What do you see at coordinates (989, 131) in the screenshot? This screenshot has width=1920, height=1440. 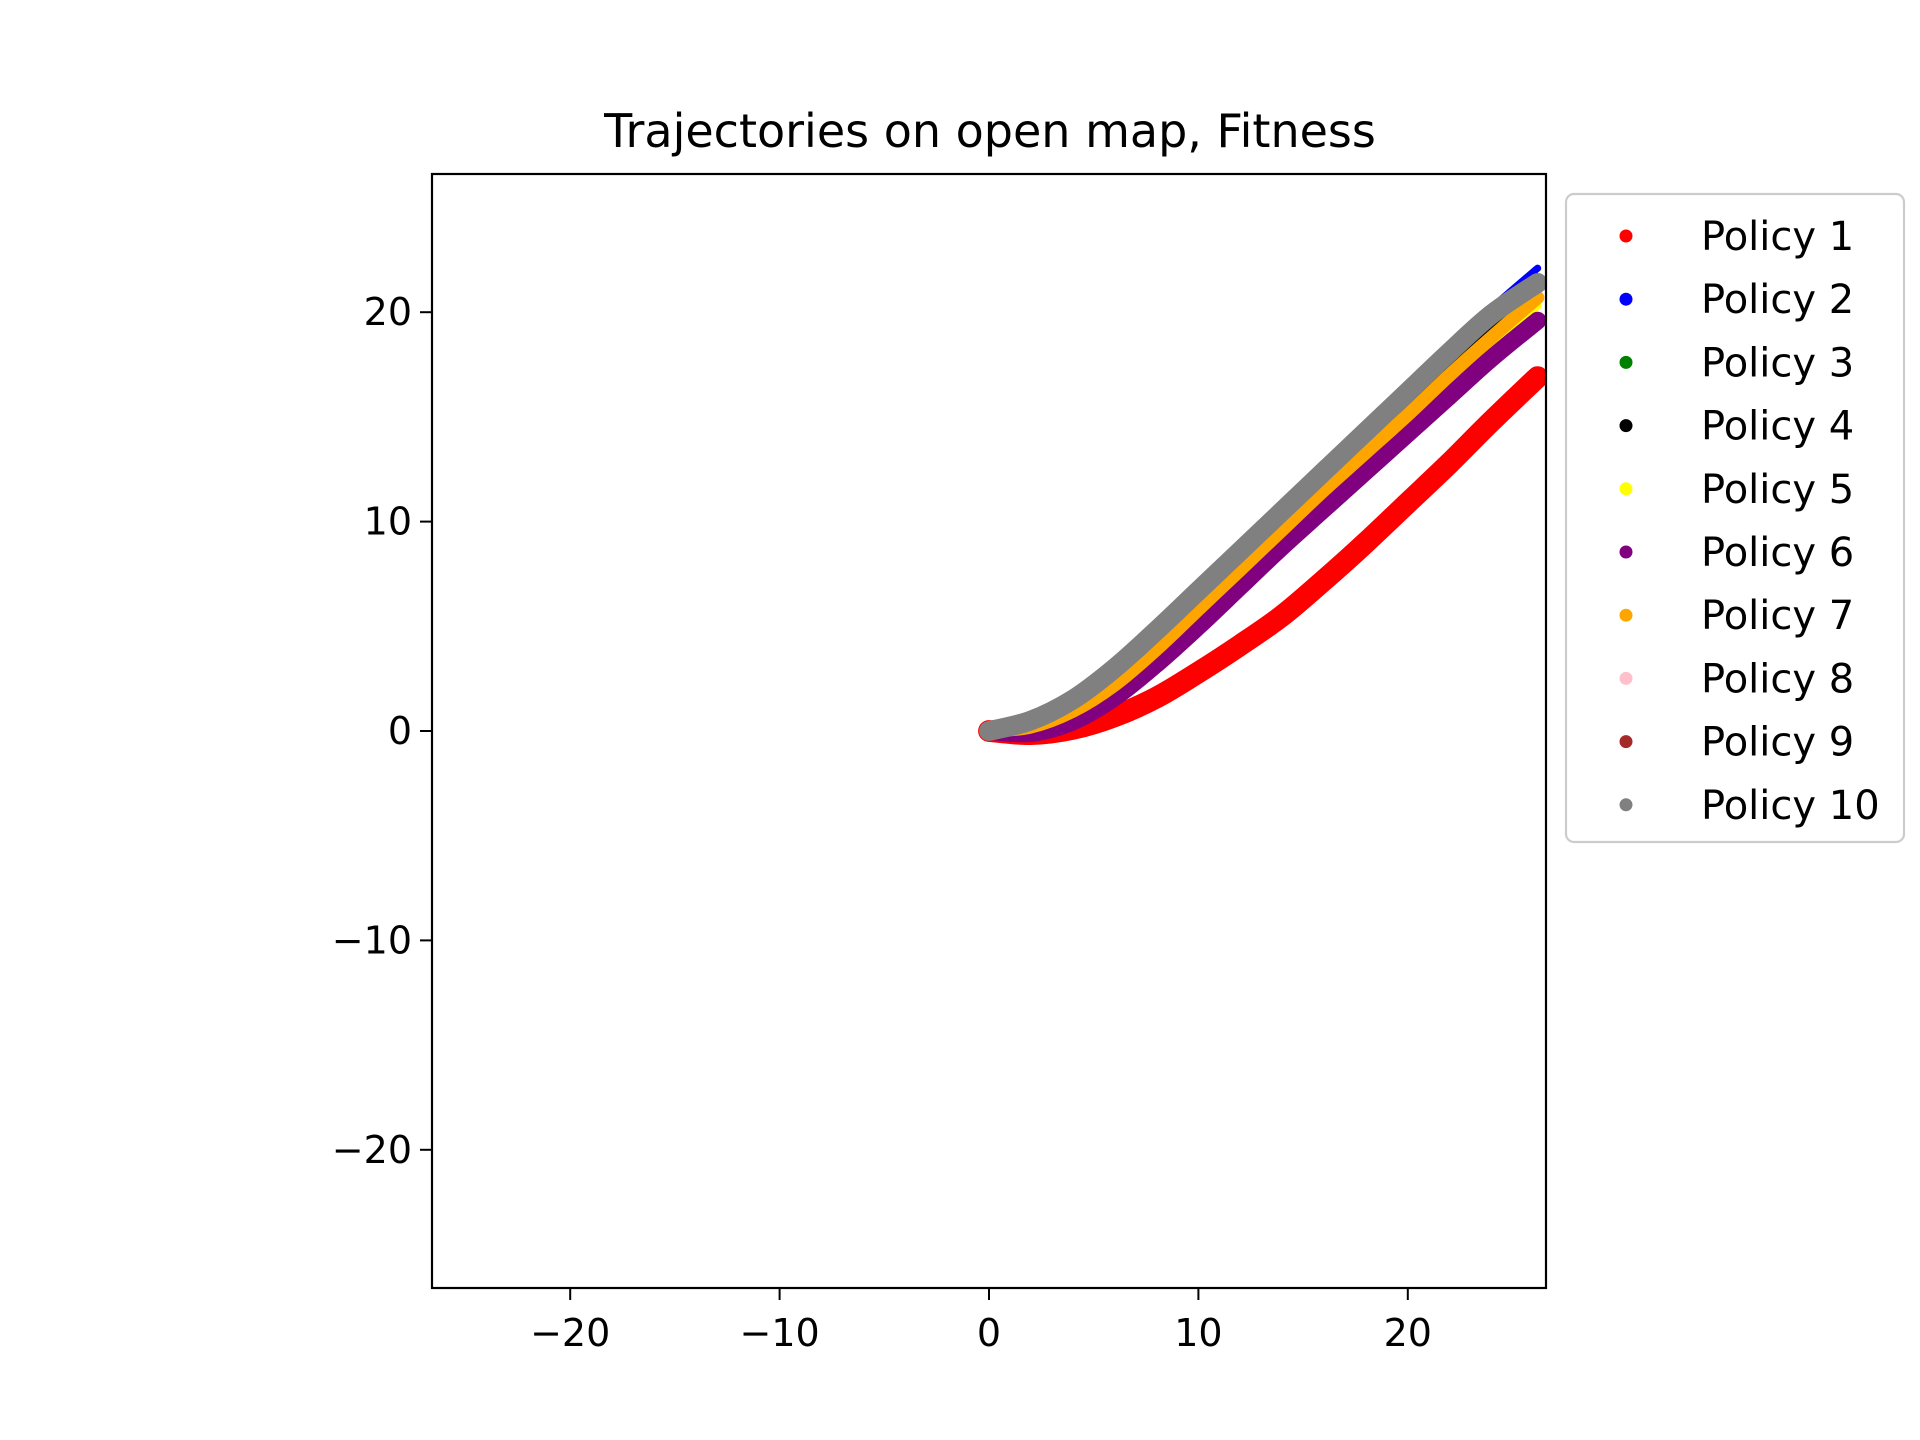 I see `chart-title: Trajectories on open map, Fitness` at bounding box center [989, 131].